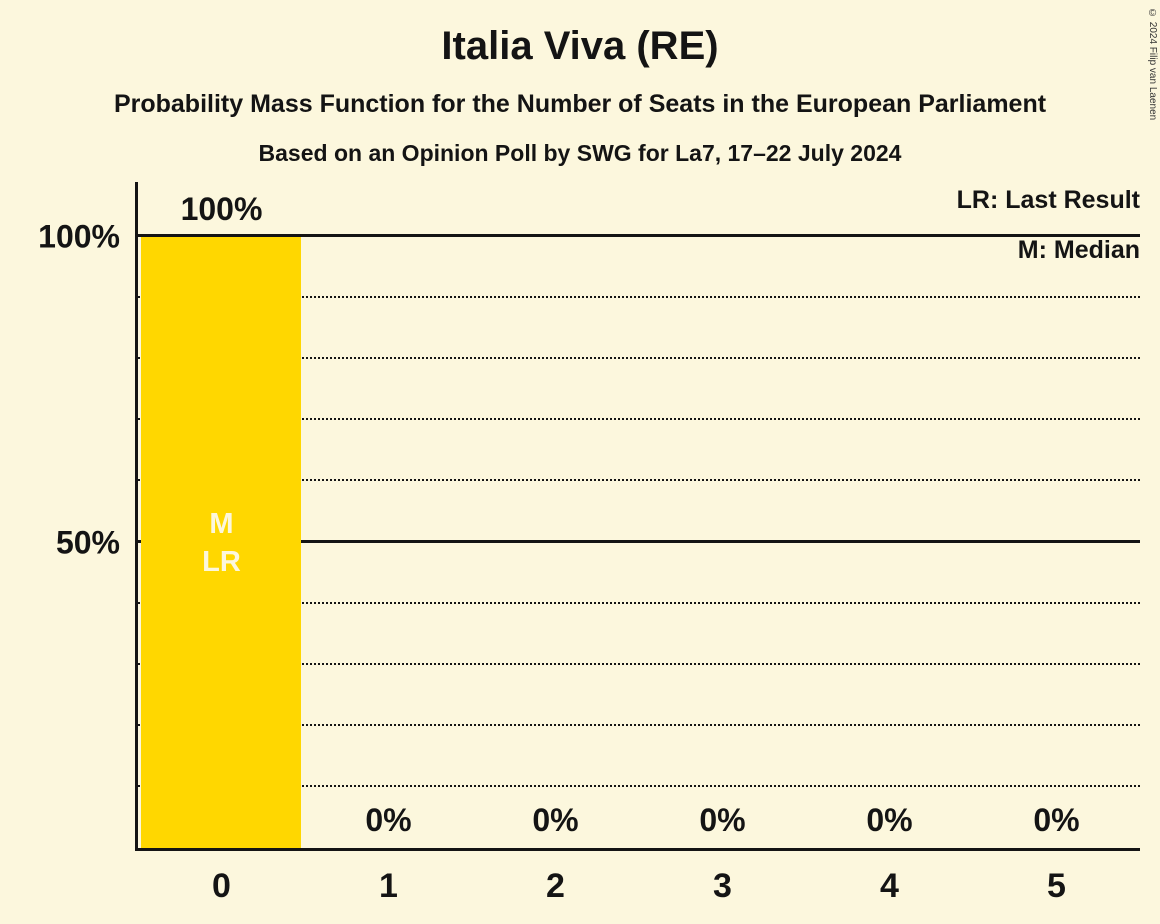  Describe the element at coordinates (639, 419) in the screenshot. I see `gridline-70pct` at that location.